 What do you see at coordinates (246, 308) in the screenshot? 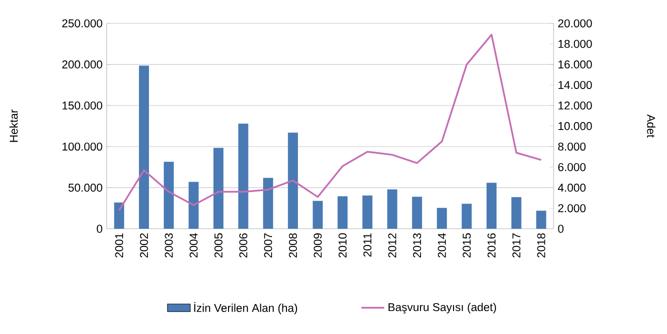
I see `legend-label: İzin Verilen Alan (ha)` at bounding box center [246, 308].